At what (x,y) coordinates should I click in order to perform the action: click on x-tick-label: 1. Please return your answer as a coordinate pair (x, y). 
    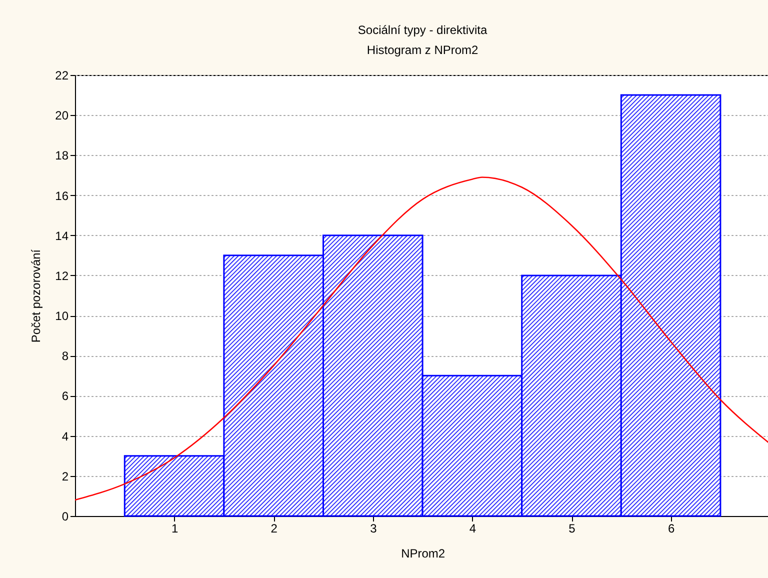
    Looking at the image, I should click on (174, 529).